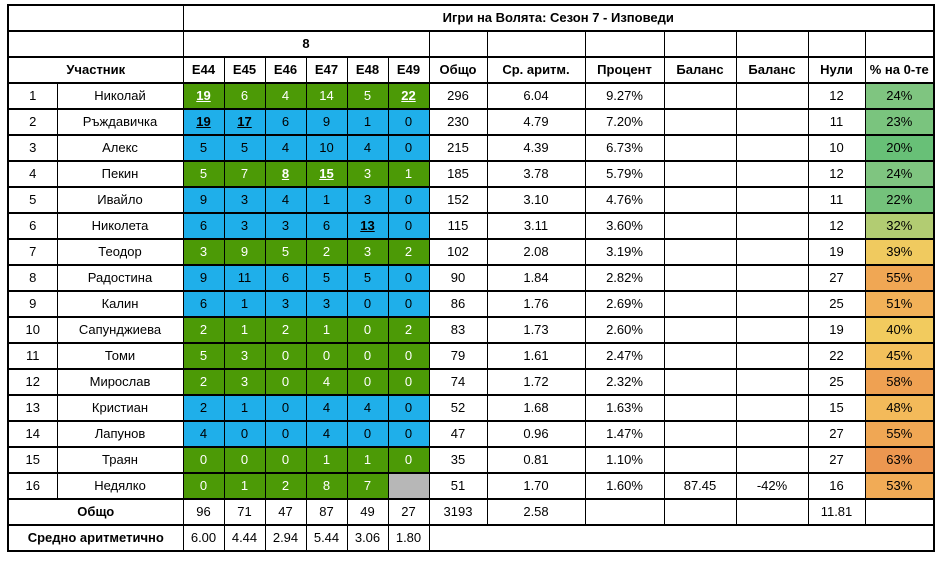 This screenshot has width=938, height=563. What do you see at coordinates (536, 122) in the screenshot?
I see `average-cell: 4.79` at bounding box center [536, 122].